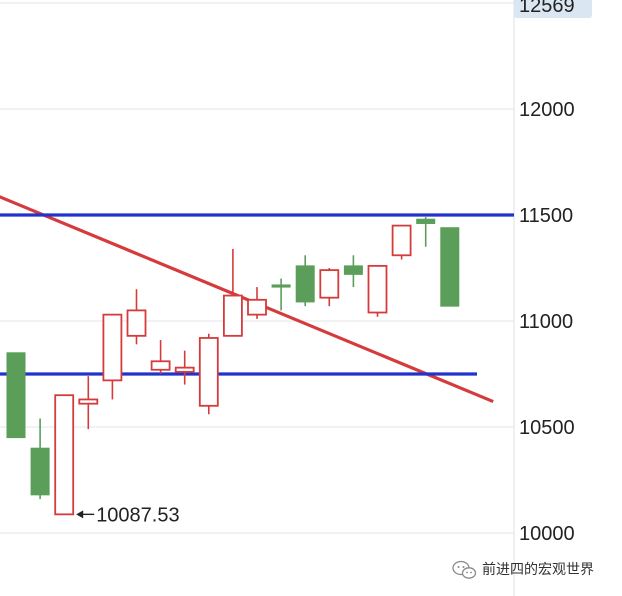  What do you see at coordinates (80, 514) in the screenshot?
I see `annotation-arrow-head` at bounding box center [80, 514].